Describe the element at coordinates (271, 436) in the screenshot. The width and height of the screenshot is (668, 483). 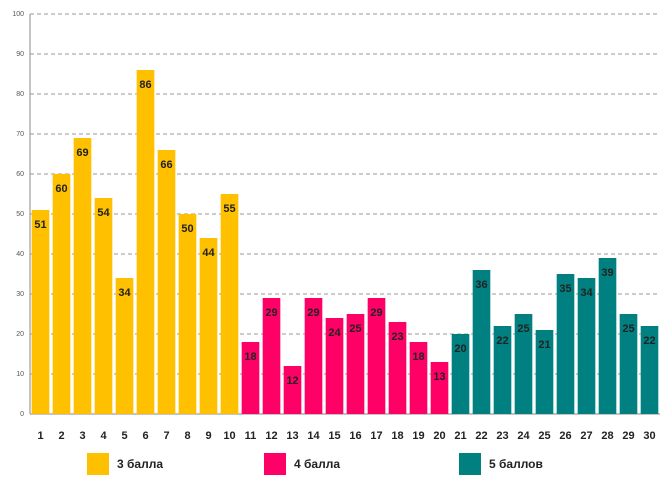
I see `x-tick-label: 12` at that location.